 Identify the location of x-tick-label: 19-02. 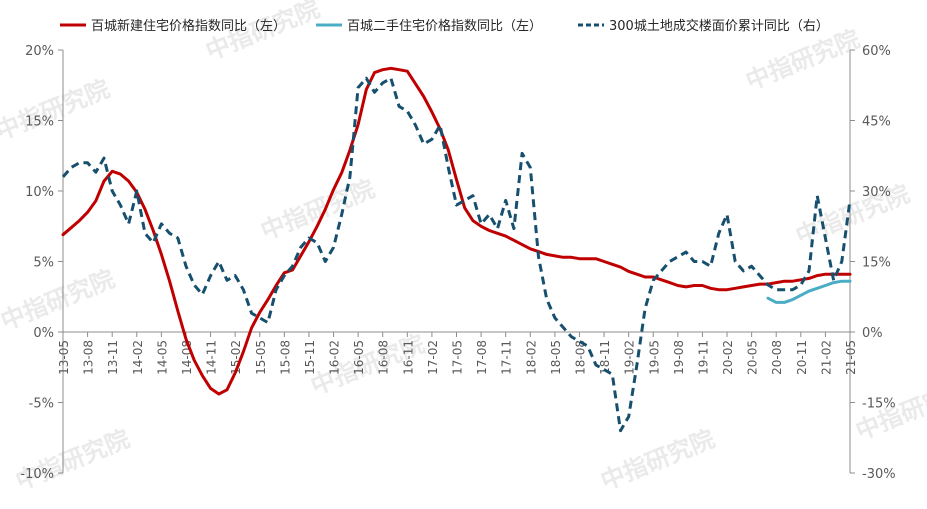
(630, 357).